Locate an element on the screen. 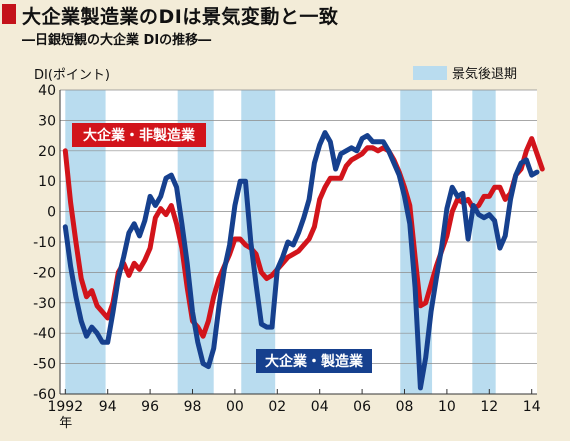 Image resolution: width=570 pixels, height=441 pixels. y-tick-label: 0 is located at coordinates (51, 213).